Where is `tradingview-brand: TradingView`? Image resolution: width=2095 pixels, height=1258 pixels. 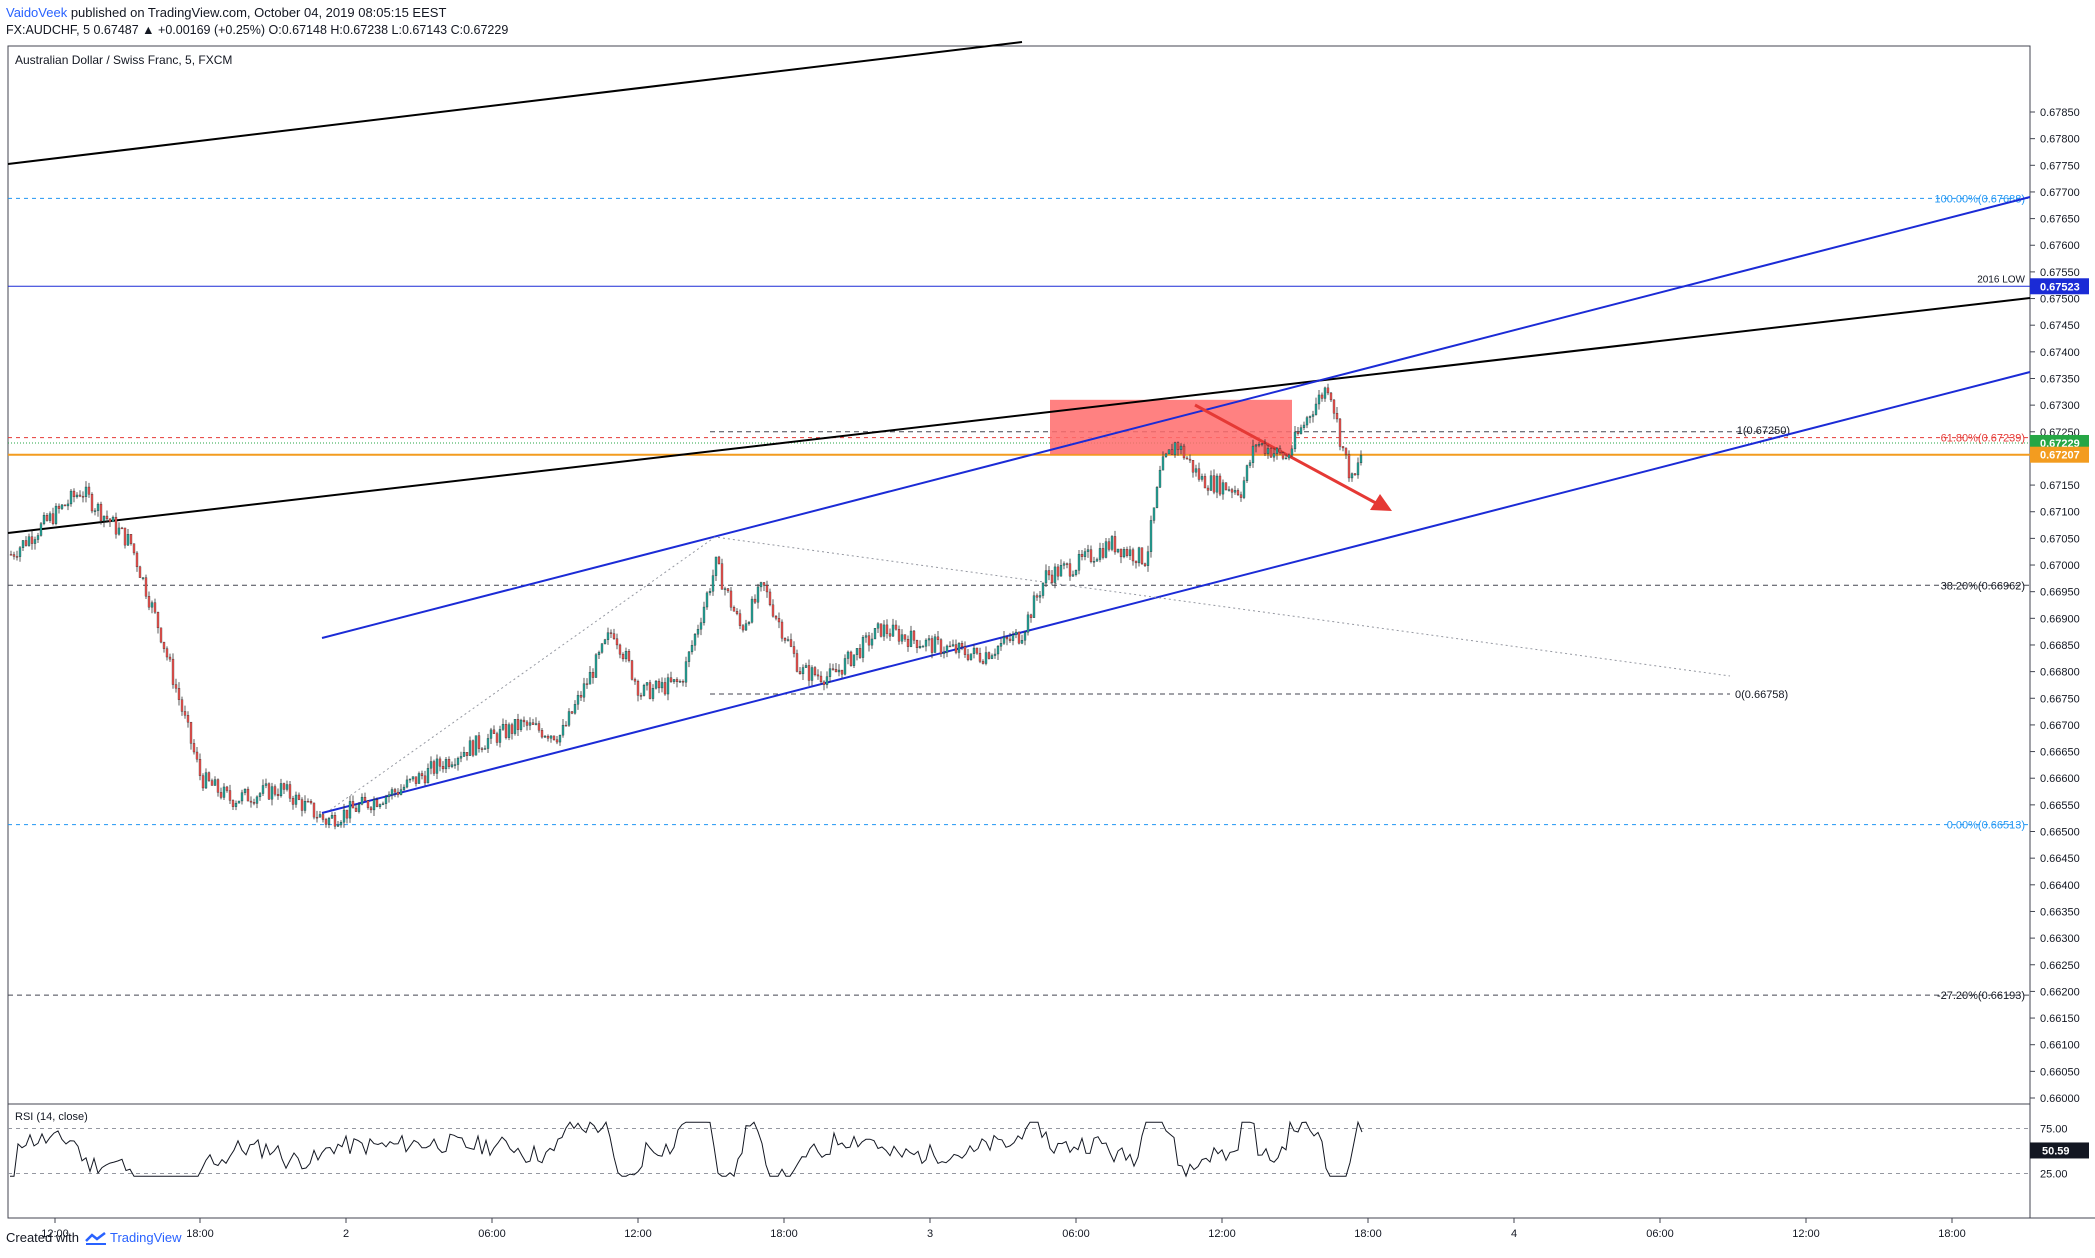 tradingview-brand: TradingView is located at coordinates (133, 1237).